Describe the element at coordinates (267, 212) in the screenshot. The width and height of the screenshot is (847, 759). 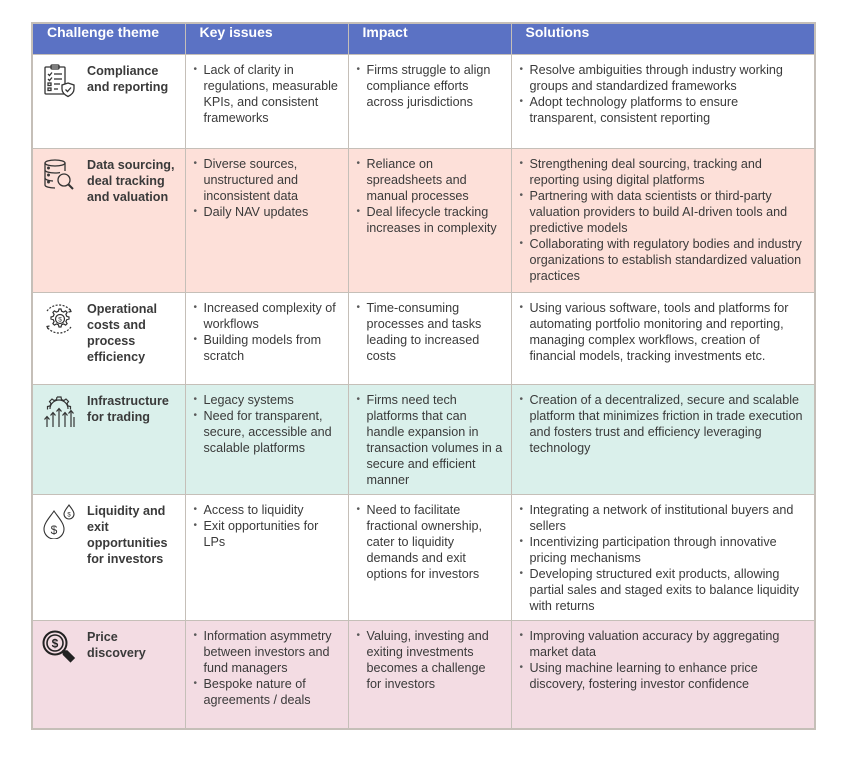
I see `list-item: Daily NAV updates` at that location.